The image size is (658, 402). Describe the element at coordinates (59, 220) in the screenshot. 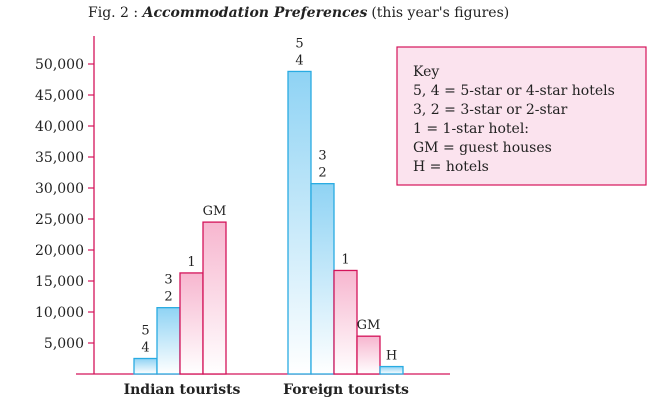

I see `y-tick-label: 25,000` at that location.